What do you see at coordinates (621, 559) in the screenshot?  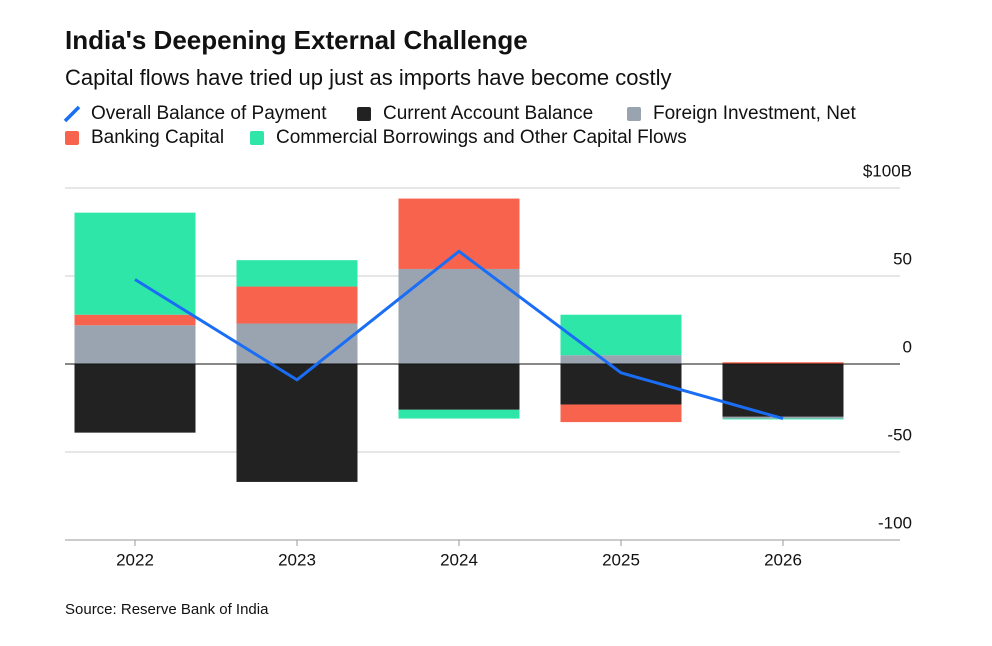 I see `x-tick-label: 2025` at bounding box center [621, 559].